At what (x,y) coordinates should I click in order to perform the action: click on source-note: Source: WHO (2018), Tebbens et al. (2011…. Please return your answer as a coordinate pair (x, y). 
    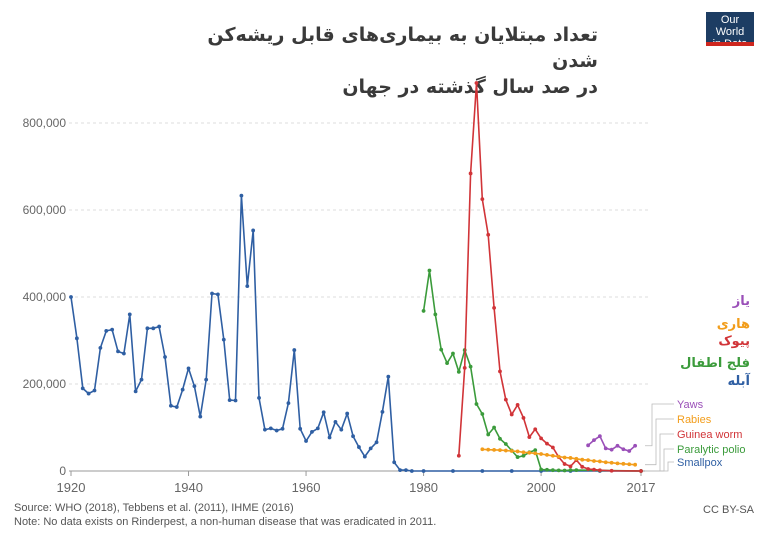
    Looking at the image, I should click on (154, 508).